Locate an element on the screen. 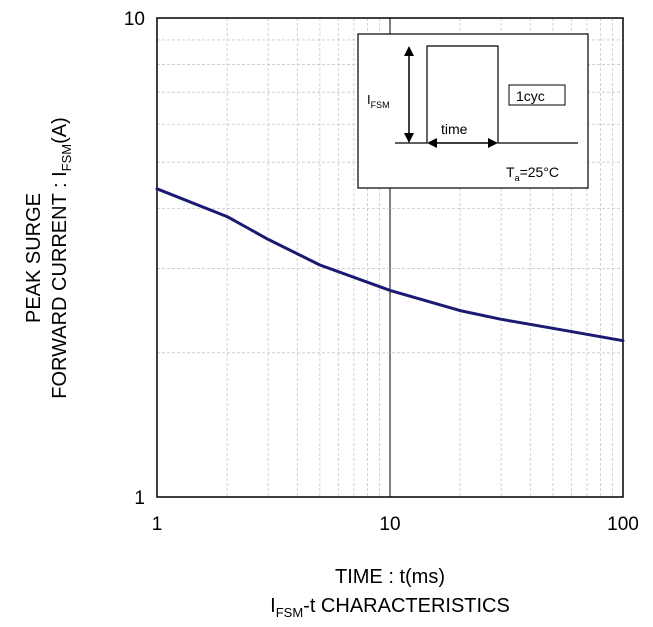 The width and height of the screenshot is (653, 627). chart-caption: IFSM-t CHARACTERISTICS is located at coordinates (390, 607).